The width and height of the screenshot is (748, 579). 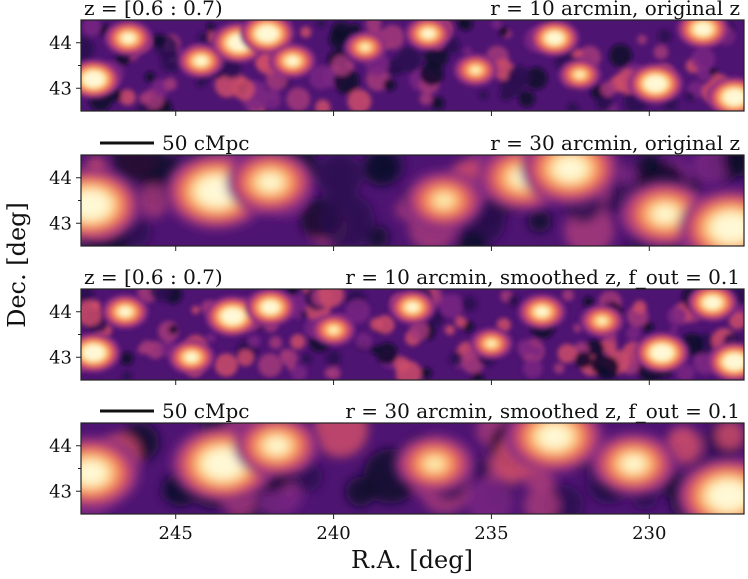 I want to click on x-tick-label: 245, so click(x=176, y=533).